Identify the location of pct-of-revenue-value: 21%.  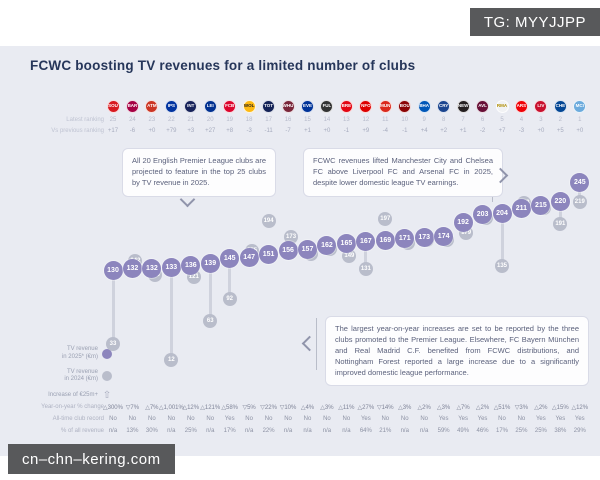
(385, 431).